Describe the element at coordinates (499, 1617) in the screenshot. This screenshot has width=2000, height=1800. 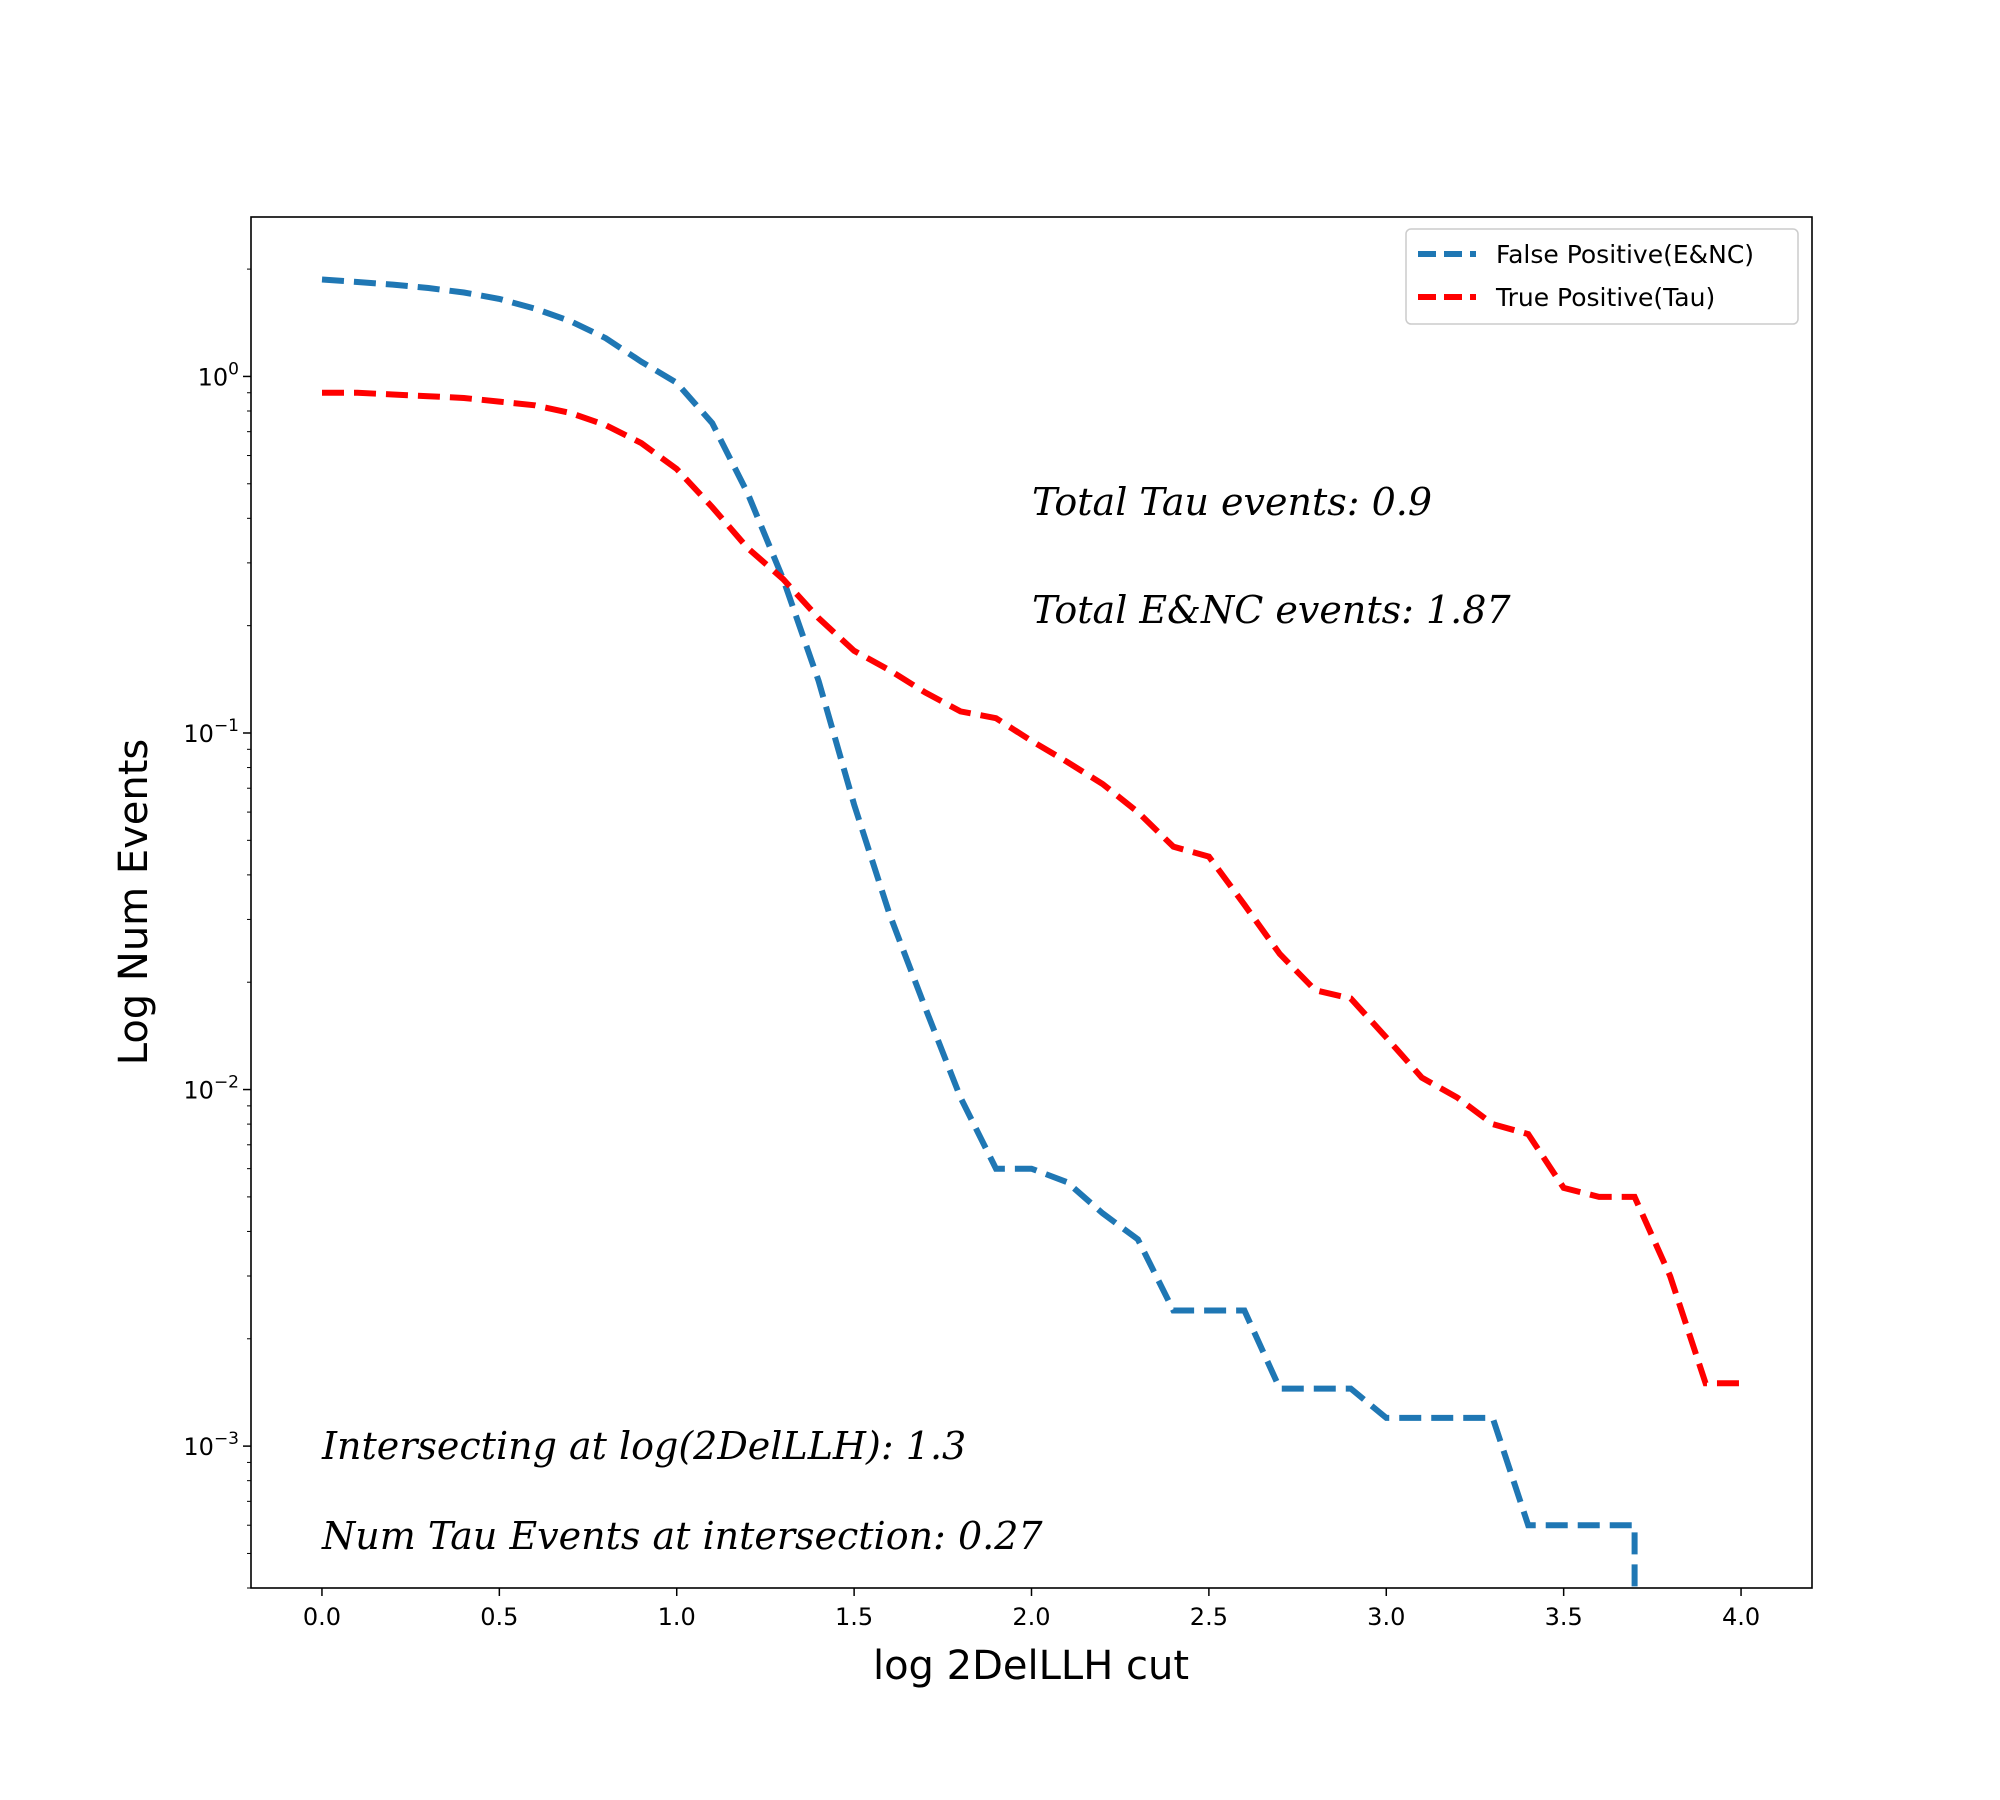
I see `x-tick-label: 0.5` at that location.